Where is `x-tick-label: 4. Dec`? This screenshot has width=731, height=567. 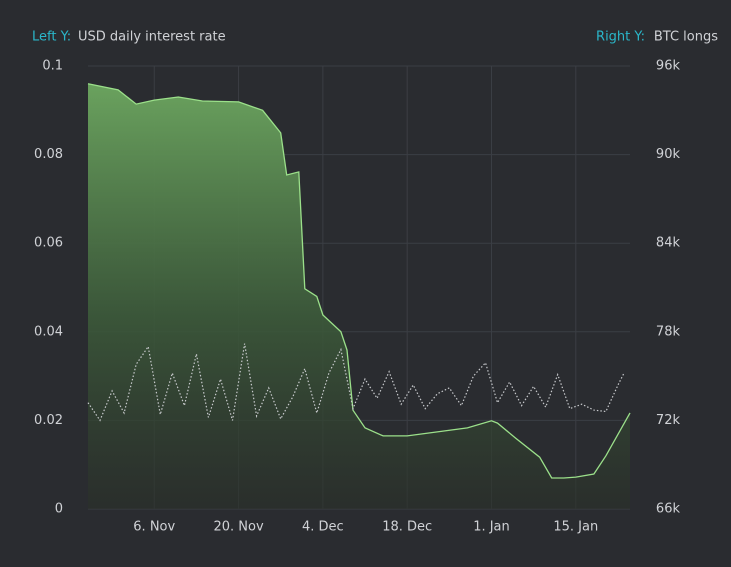 x-tick-label: 4. Dec is located at coordinates (323, 527).